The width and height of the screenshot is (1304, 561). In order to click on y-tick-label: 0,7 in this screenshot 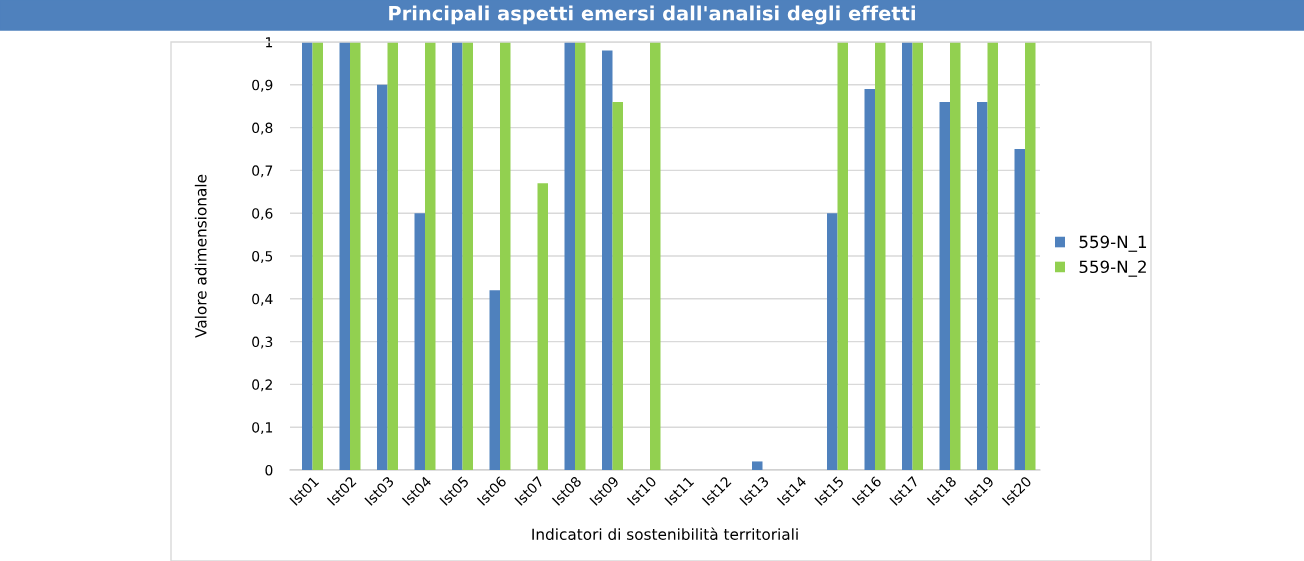, I will do `click(262, 171)`.